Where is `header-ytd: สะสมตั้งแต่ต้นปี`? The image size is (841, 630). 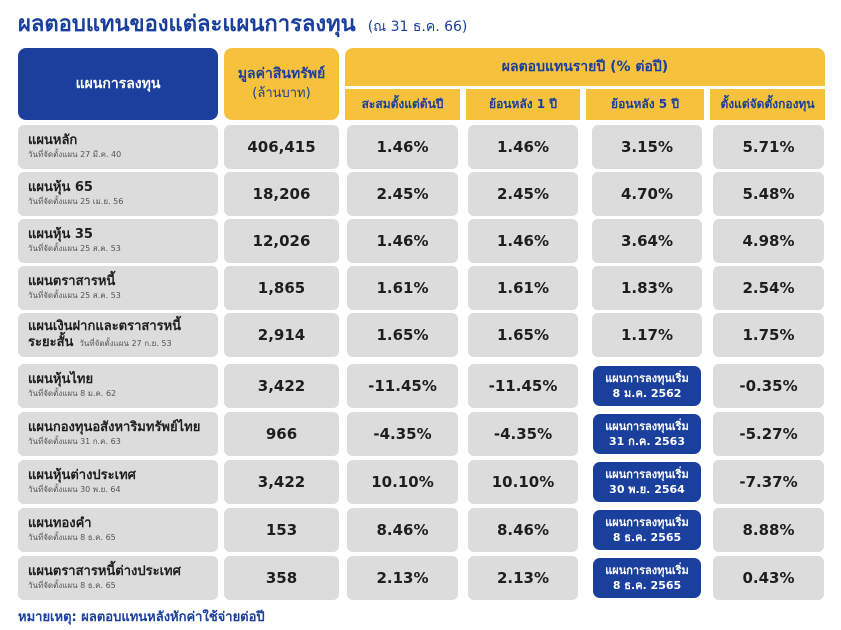
header-ytd: สะสมตั้งแต่ต้นปี is located at coordinates (402, 104).